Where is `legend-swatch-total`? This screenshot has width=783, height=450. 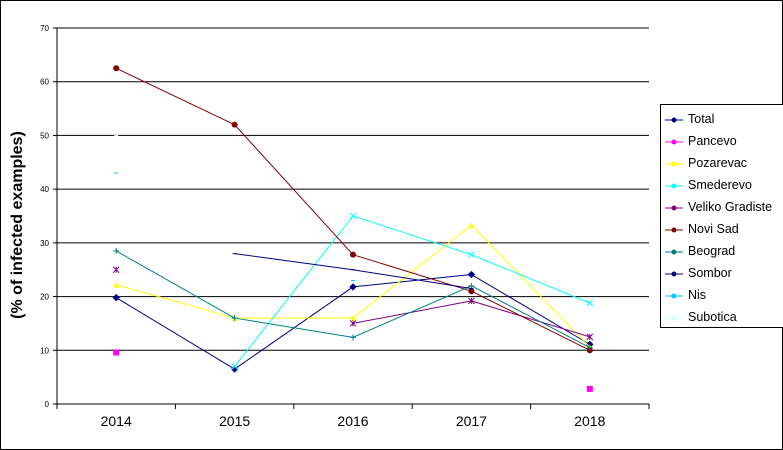 legend-swatch-total is located at coordinates (674, 120).